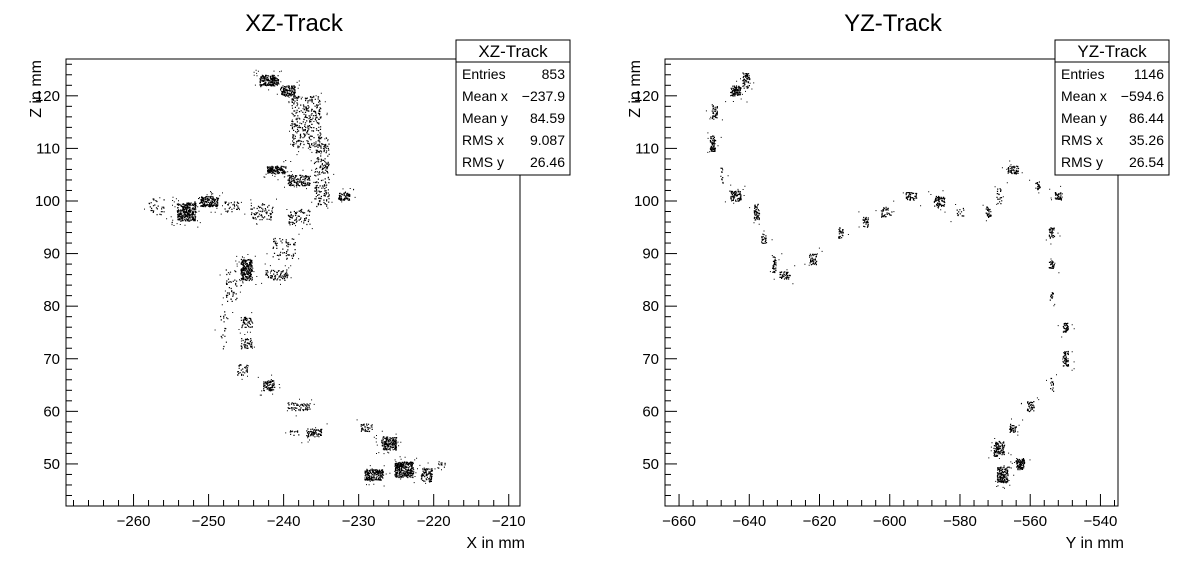  Describe the element at coordinates (646, 201) in the screenshot. I see `yz-y-tick-label: 100` at that location.